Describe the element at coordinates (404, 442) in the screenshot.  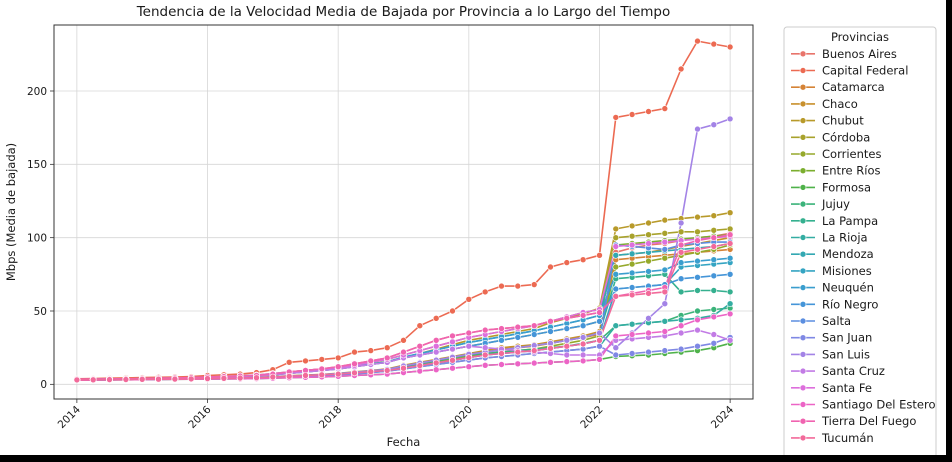
I see `x-axis-label: Fecha` at that location.